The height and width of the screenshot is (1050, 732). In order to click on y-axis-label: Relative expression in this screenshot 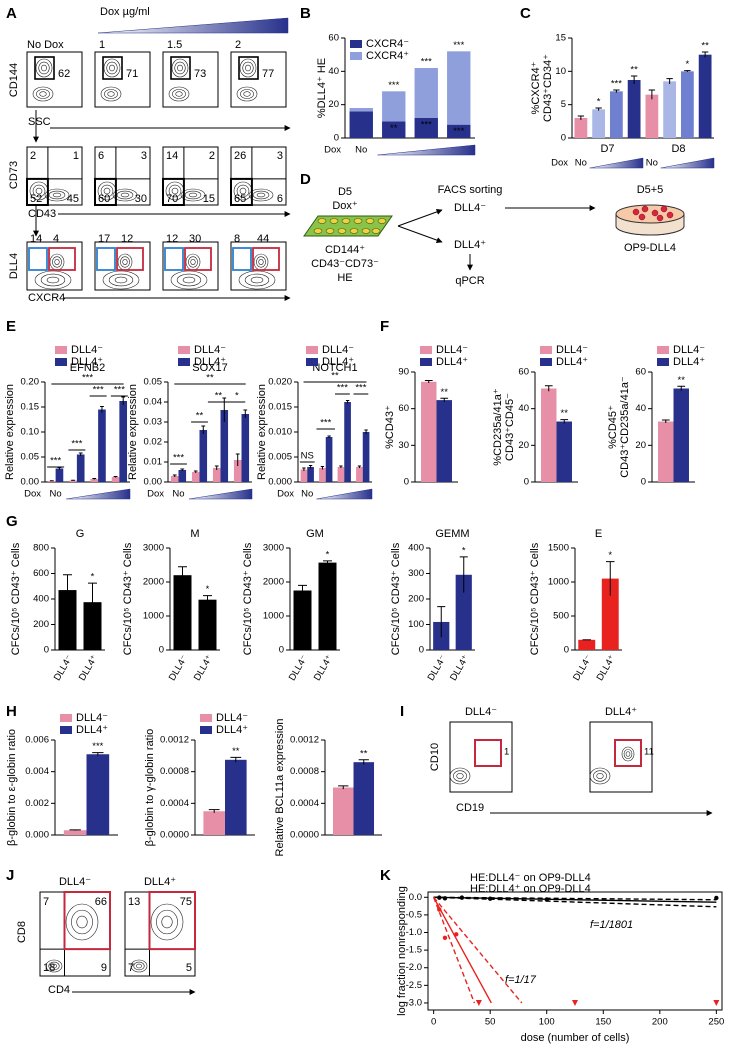, I will do `click(133, 432)`.